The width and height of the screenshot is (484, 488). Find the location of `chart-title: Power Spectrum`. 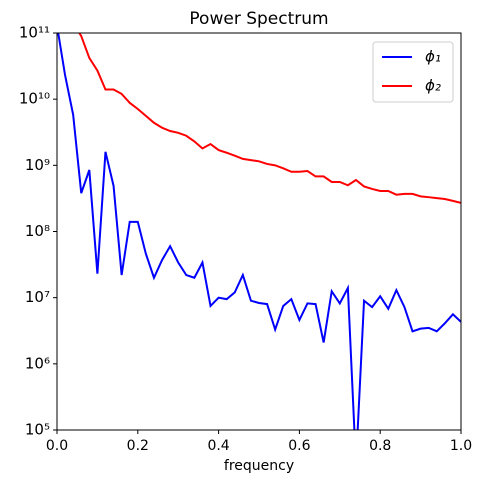

chart-title: Power Spectrum is located at coordinates (258, 19).